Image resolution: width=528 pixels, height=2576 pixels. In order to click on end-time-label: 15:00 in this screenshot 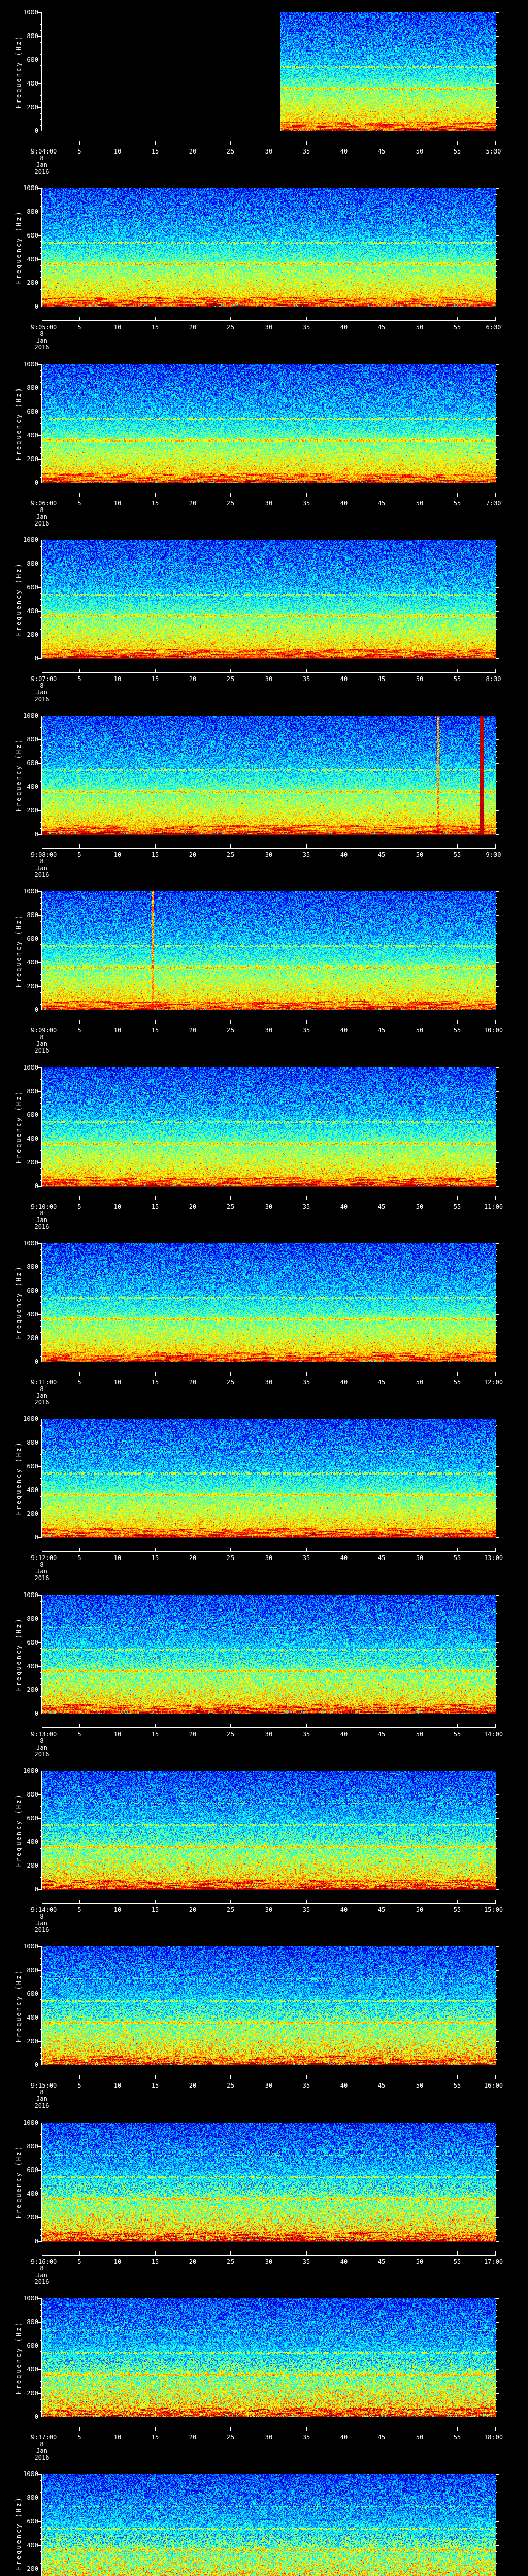, I will do `click(493, 1909)`.